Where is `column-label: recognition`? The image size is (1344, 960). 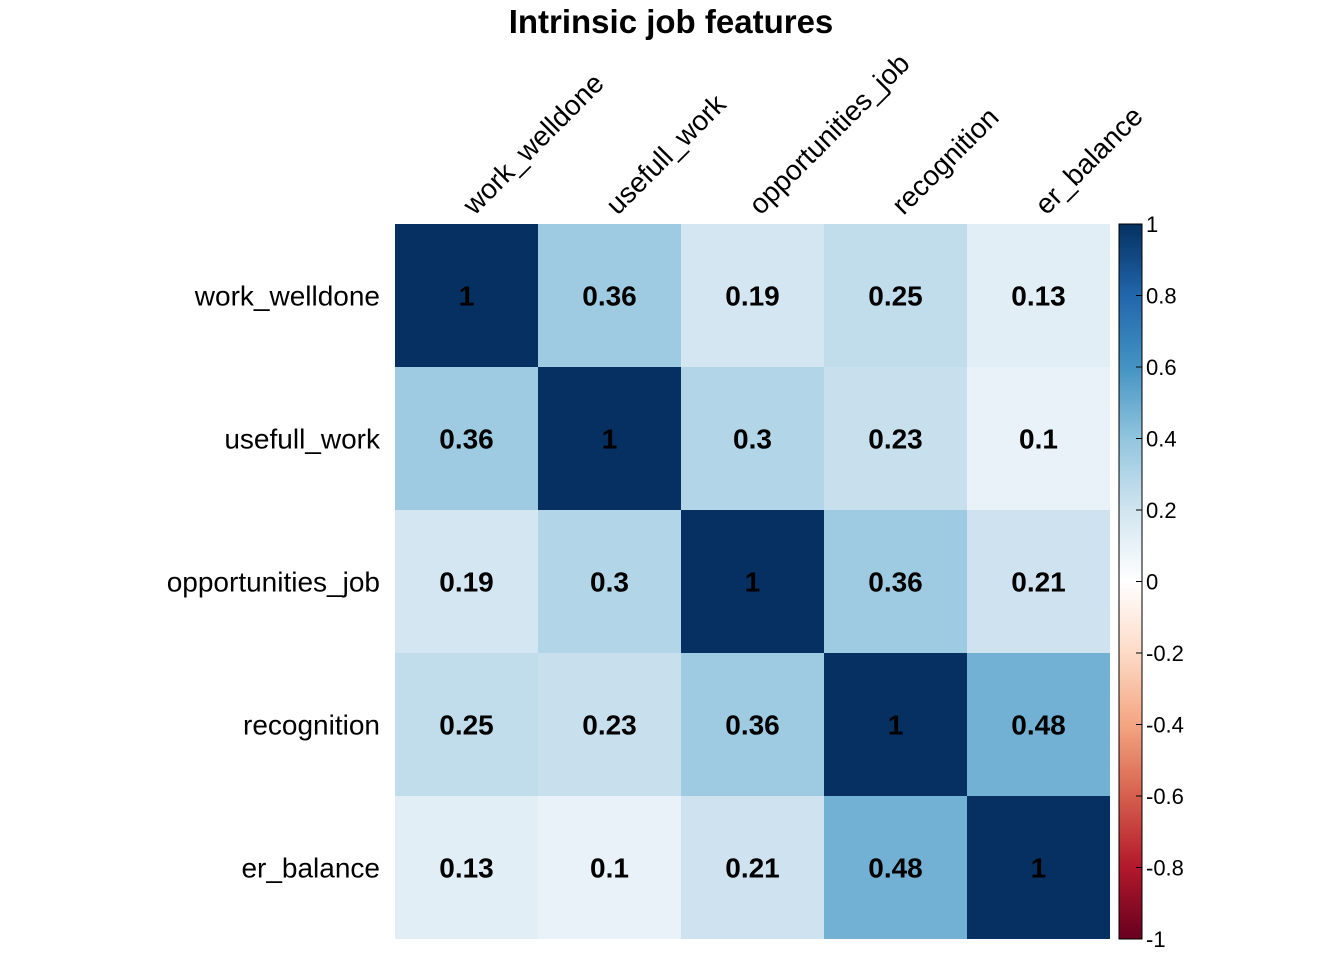
column-label: recognition is located at coordinates (945, 160).